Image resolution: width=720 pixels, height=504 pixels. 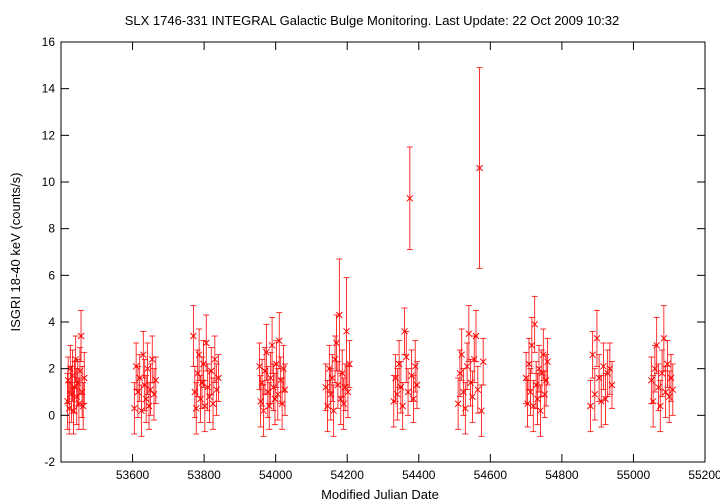 What do you see at coordinates (49, 89) in the screenshot?
I see `y-tick-label: 14` at bounding box center [49, 89].